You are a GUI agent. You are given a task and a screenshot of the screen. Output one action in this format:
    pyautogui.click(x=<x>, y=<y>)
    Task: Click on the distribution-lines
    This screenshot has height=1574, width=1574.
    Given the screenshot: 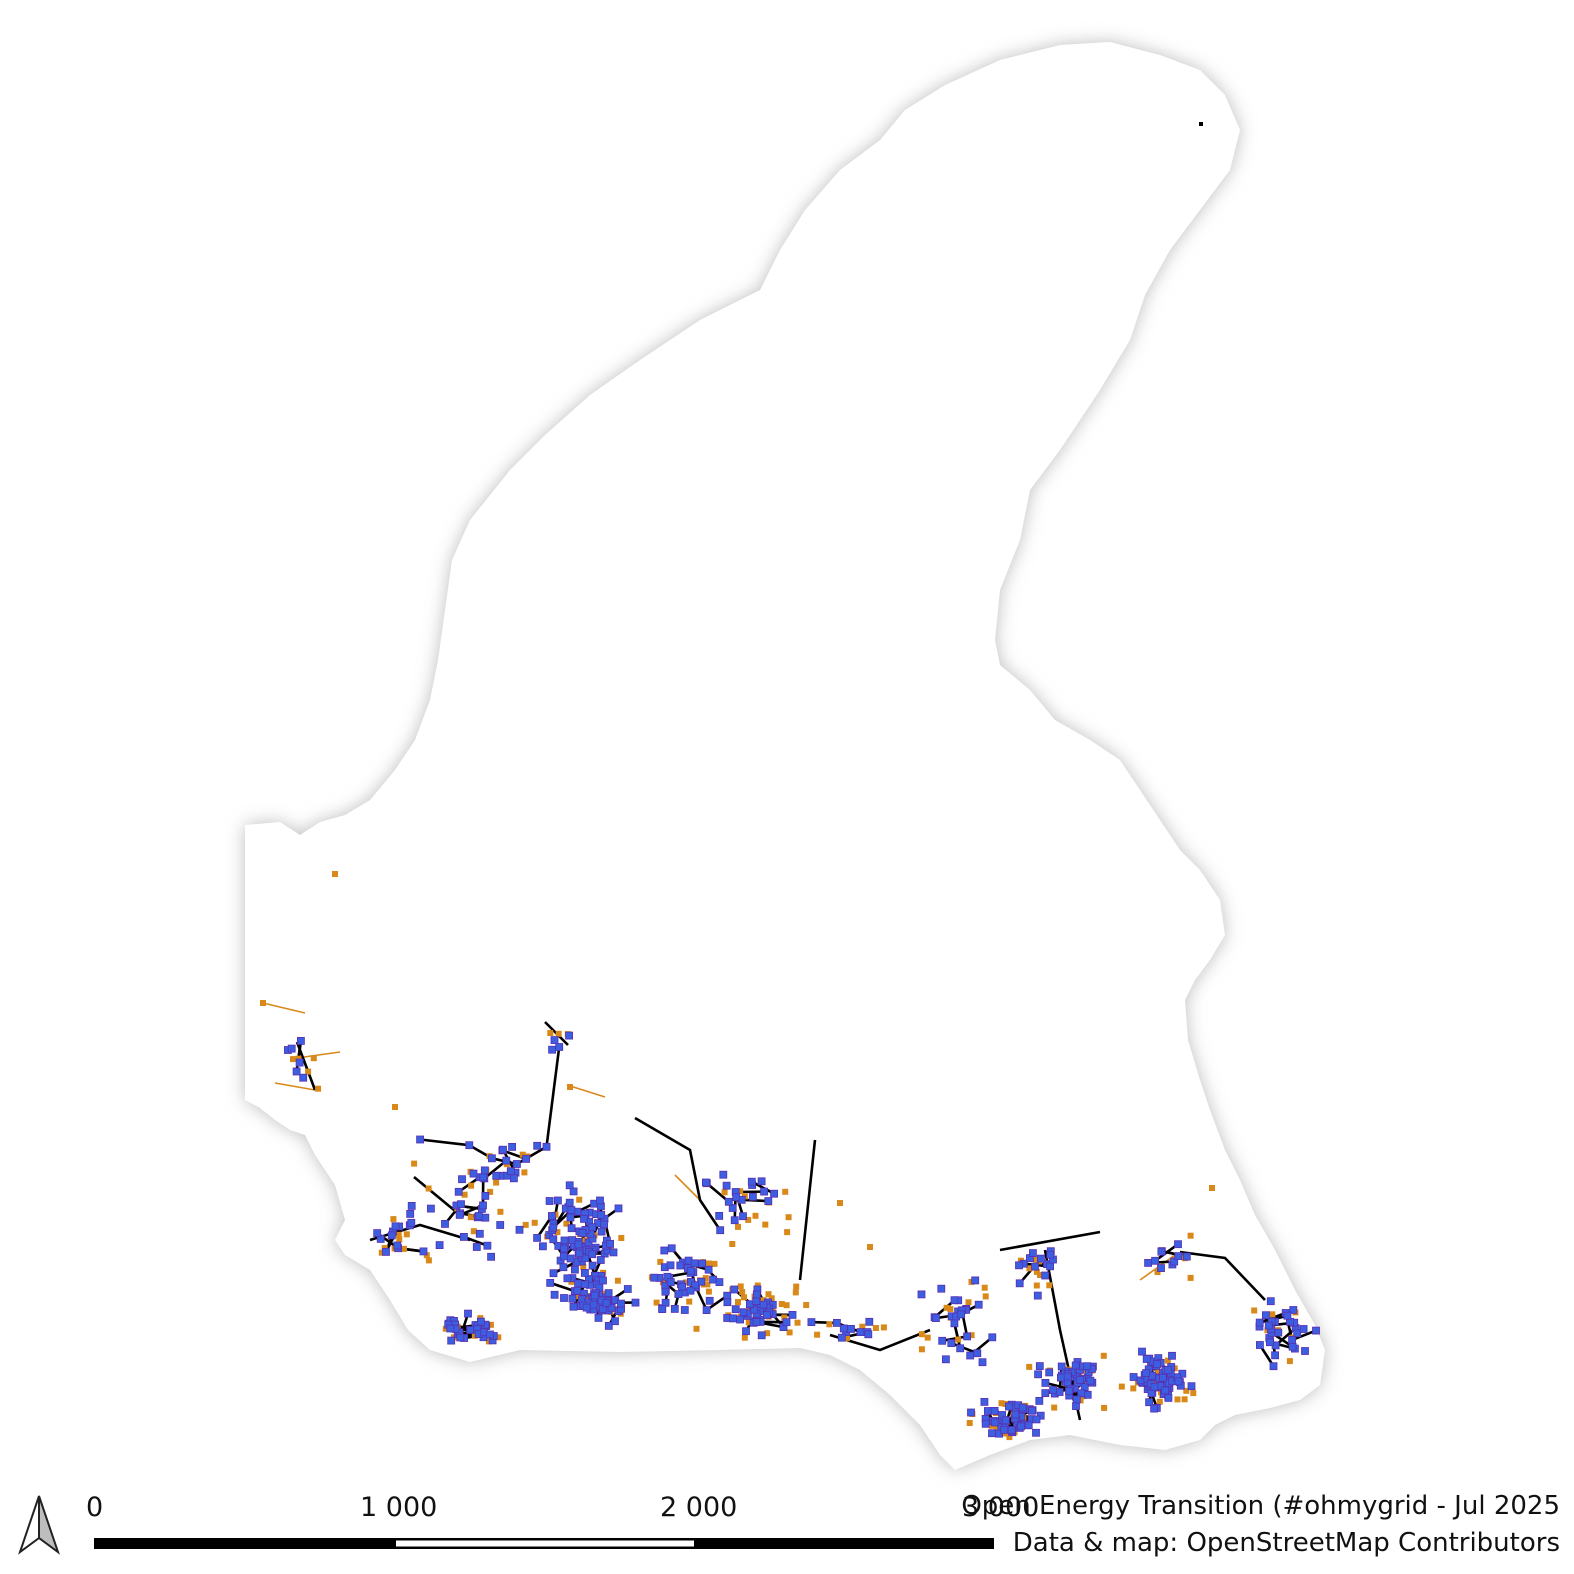 What is the action you would take?
    pyautogui.click(x=719, y=1141)
    